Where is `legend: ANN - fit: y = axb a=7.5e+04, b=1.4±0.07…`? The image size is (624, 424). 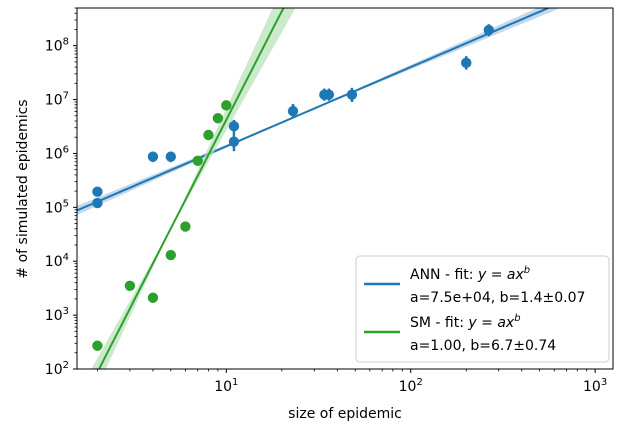 legend: ANN - fit: y = axb a=7.5e+04, b=1.4±0.07… is located at coordinates (482, 309).